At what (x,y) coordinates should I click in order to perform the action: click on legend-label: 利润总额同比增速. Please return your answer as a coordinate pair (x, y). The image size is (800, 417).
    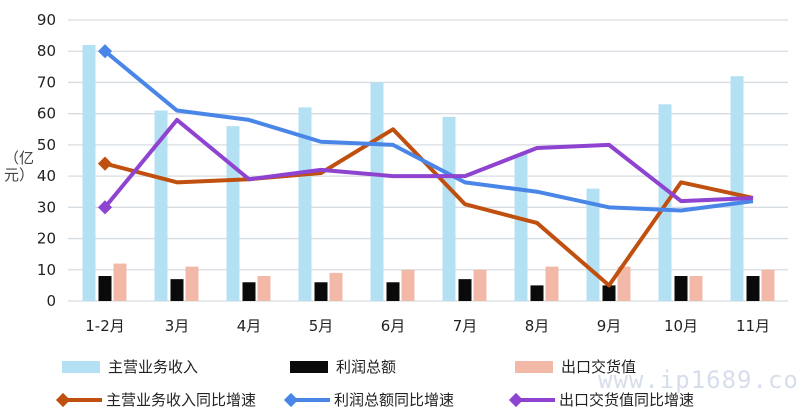
    Looking at the image, I should click on (394, 400).